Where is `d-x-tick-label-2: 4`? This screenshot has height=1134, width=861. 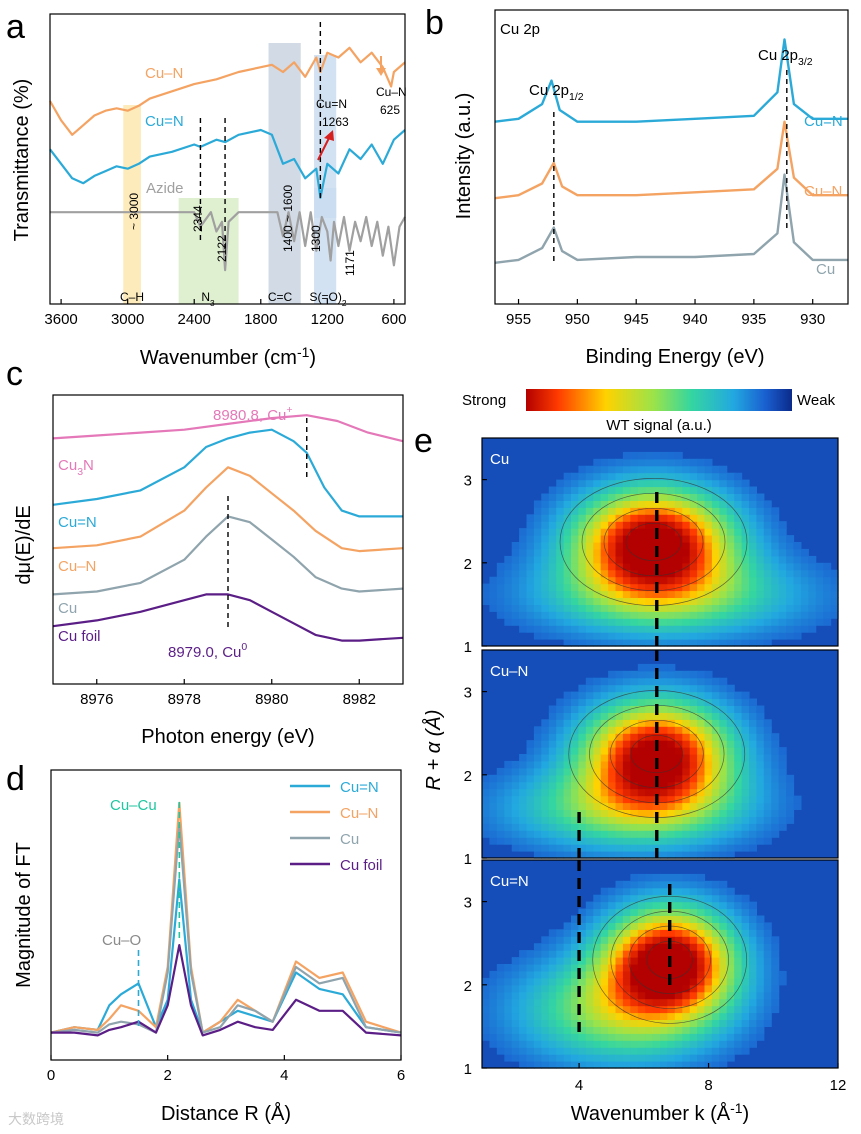 d-x-tick-label-2: 4 is located at coordinates (284, 1075).